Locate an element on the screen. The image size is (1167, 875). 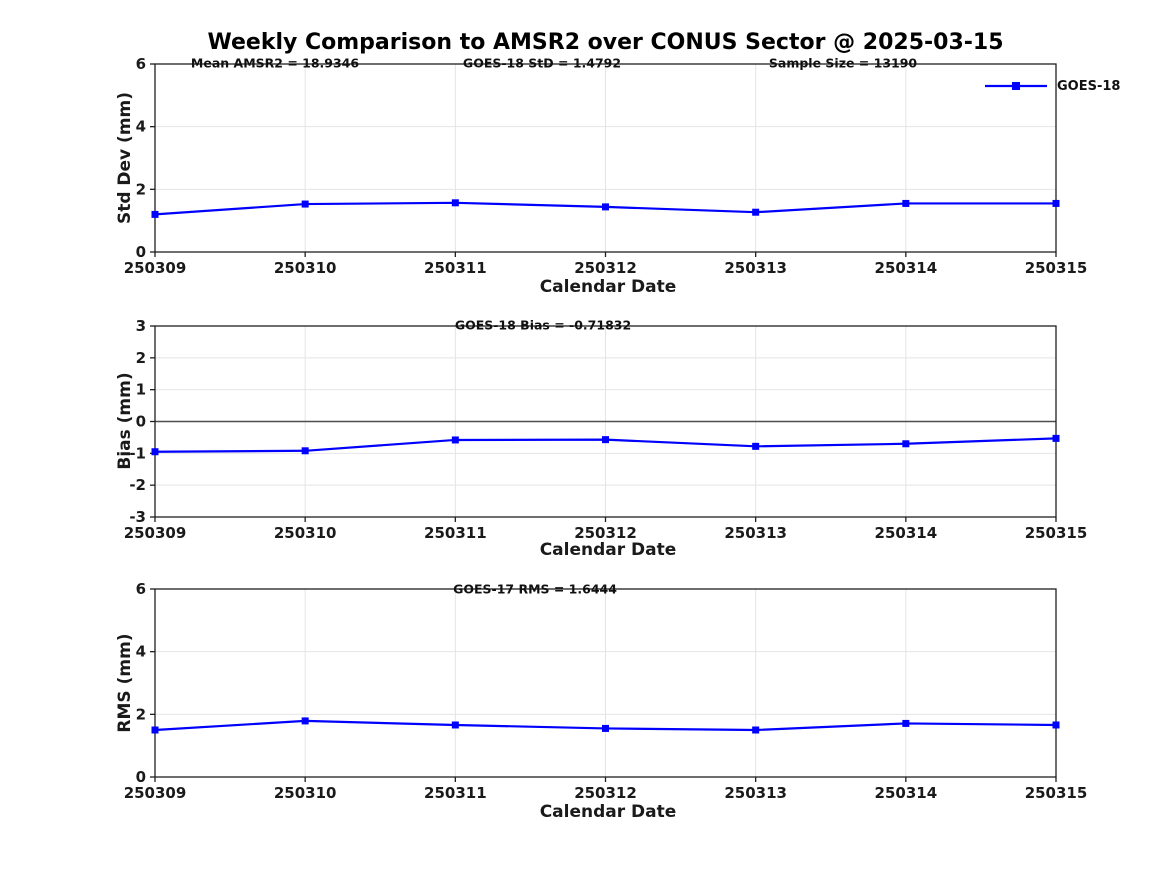
ylabel-bias: Bias (mm) is located at coordinates (125, 421).